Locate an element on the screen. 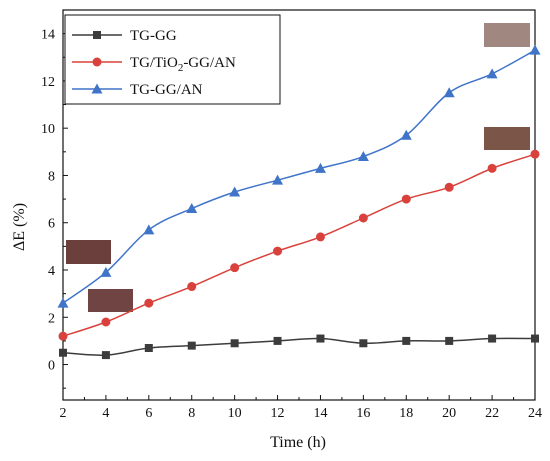 This screenshot has height=461, width=550. legend: TG-GG TG/TiO2-GG/AN TG-GG/AN is located at coordinates (172, 59).